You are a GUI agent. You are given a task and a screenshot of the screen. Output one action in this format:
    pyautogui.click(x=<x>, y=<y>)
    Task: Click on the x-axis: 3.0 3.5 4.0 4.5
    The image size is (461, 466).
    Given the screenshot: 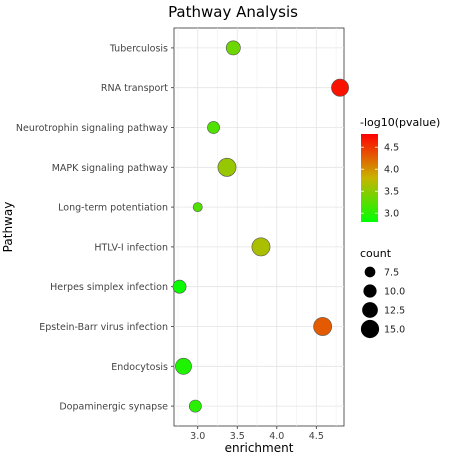 What is the action you would take?
    pyautogui.click(x=257, y=434)
    